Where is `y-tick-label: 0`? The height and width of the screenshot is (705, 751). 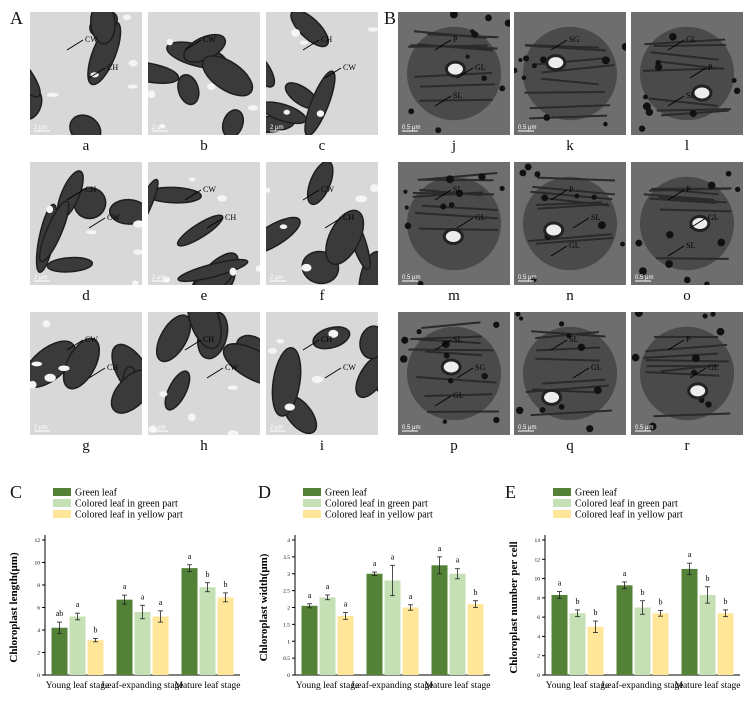 y-tick-label: 0 is located at coordinates (538, 676).